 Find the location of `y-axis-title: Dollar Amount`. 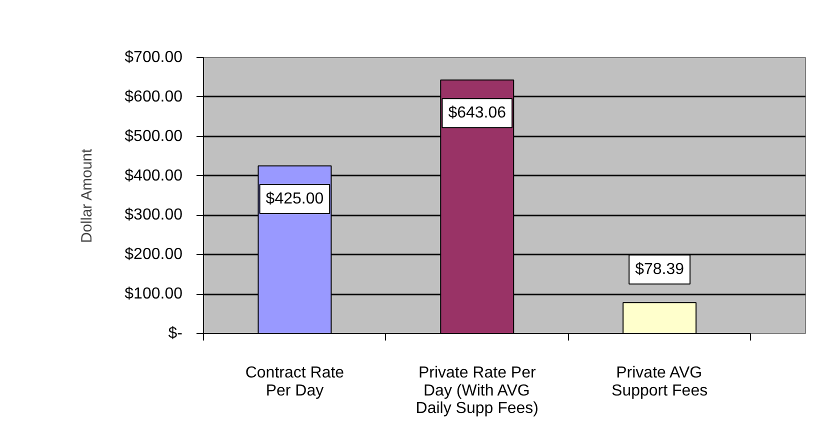

y-axis-title: Dollar Amount is located at coordinates (87, 196).